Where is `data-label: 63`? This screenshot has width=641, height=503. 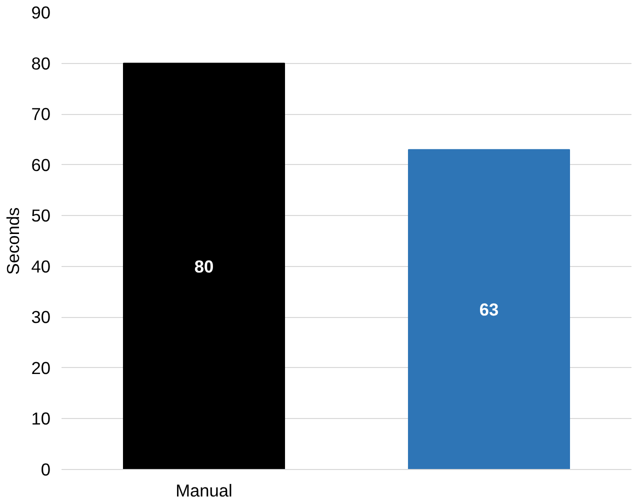
data-label: 63 is located at coordinates (489, 310).